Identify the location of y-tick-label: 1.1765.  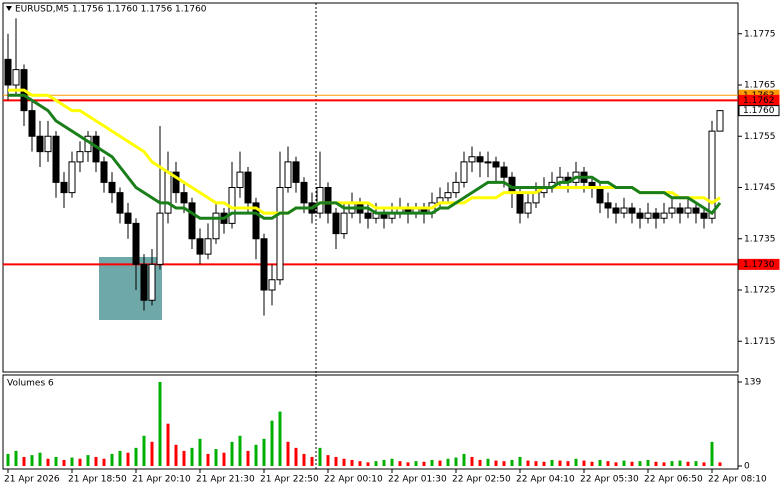
(760, 86).